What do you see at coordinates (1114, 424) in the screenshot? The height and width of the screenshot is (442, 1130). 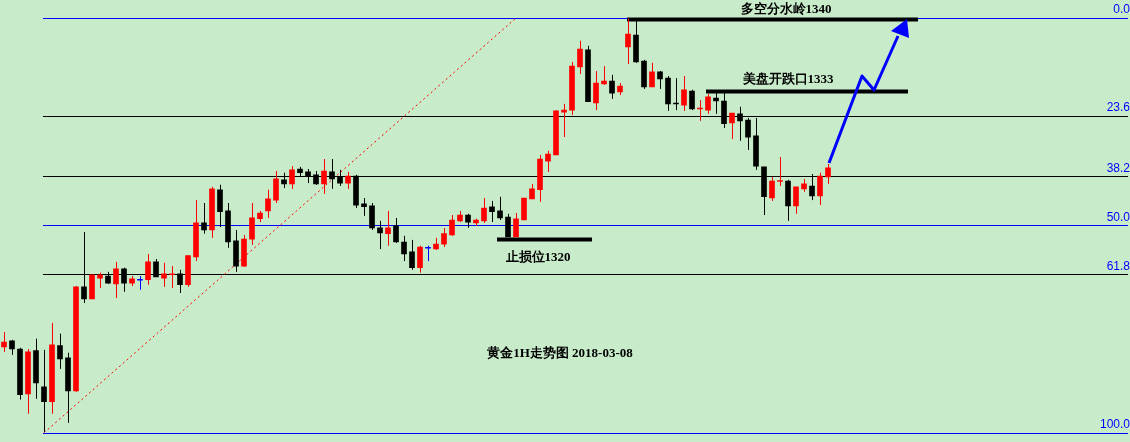 I see `y-tick-label: 100.0` at bounding box center [1114, 424].